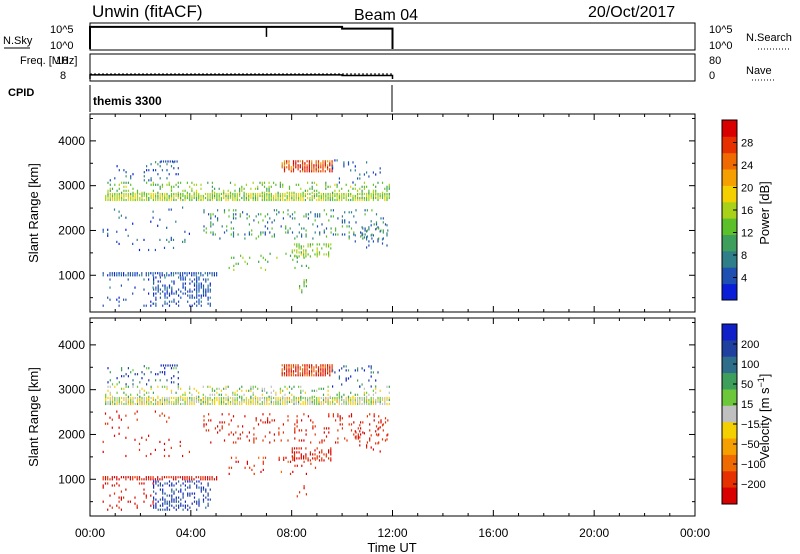  Describe the element at coordinates (753, 465) in the screenshot. I see `colorbar-tick-label: −100` at that location.